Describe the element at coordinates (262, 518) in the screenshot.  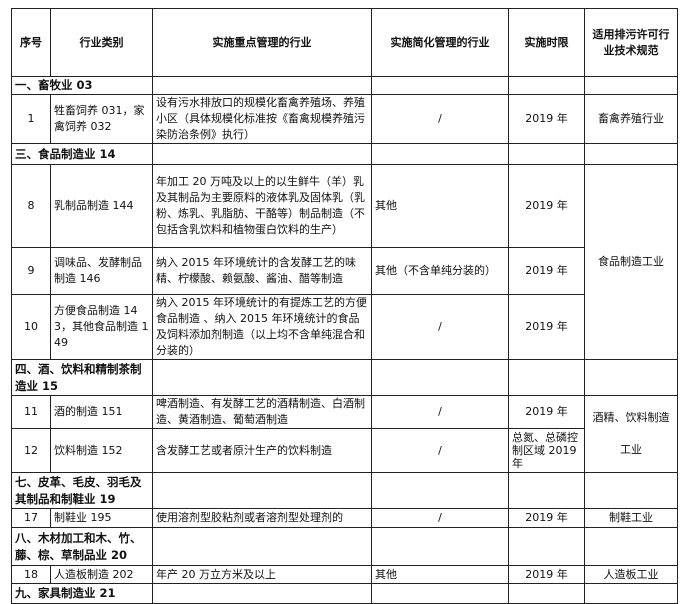
I see `row-key: 使用溶剂型胶粘剂或者溶剂型处理剂的` at that location.